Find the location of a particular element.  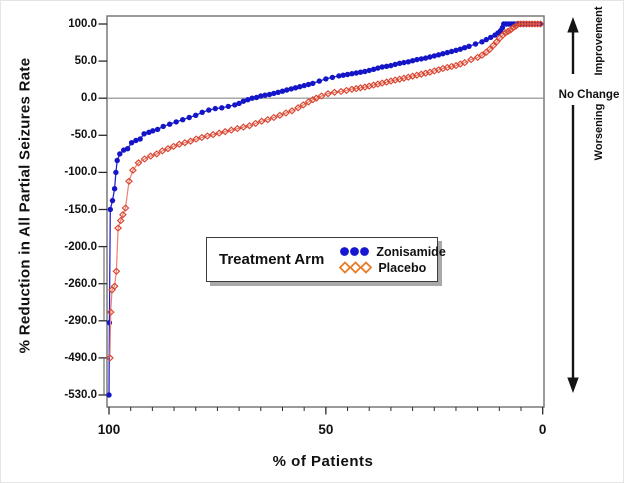

worsening-arrowhead is located at coordinates (573, 385).